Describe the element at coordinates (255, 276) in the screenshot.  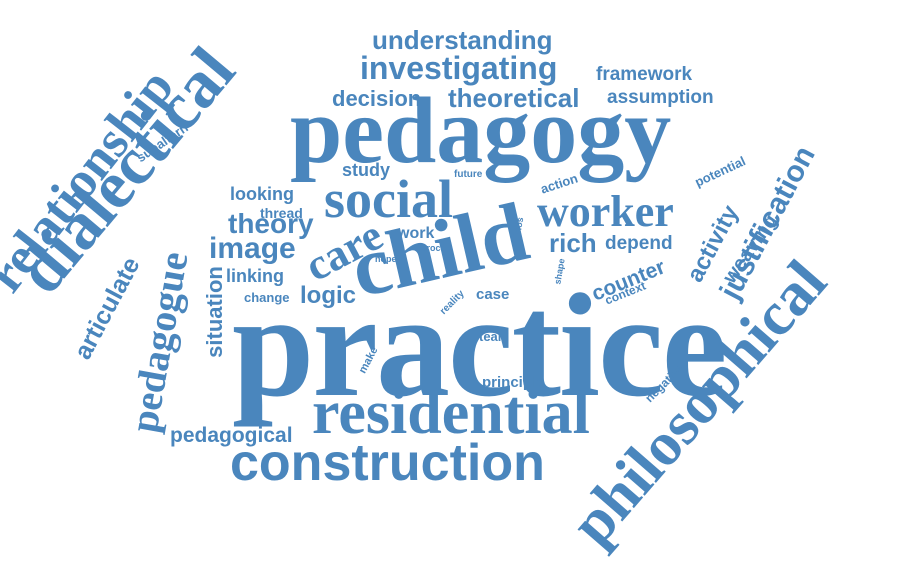
I see `word-linking: linking` at that location.